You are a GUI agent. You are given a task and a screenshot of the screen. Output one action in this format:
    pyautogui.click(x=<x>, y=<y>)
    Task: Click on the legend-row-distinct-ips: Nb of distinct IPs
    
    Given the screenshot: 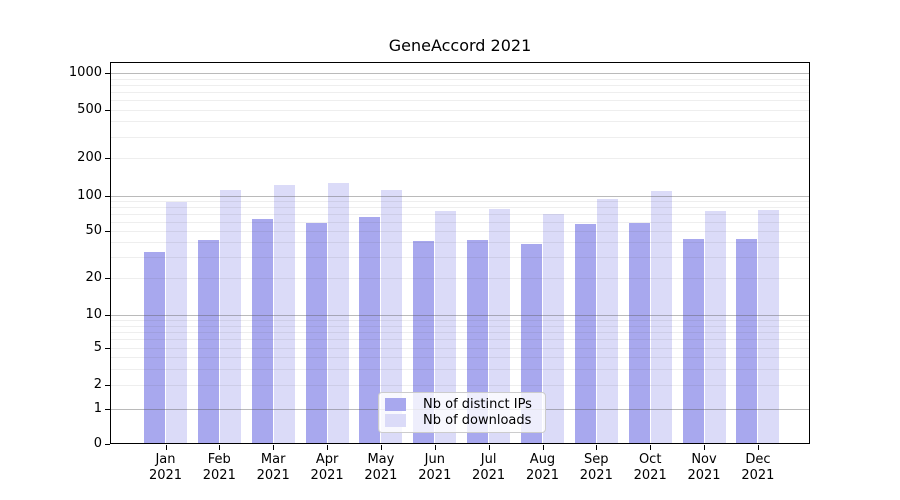 What is the action you would take?
    pyautogui.click(x=462, y=404)
    